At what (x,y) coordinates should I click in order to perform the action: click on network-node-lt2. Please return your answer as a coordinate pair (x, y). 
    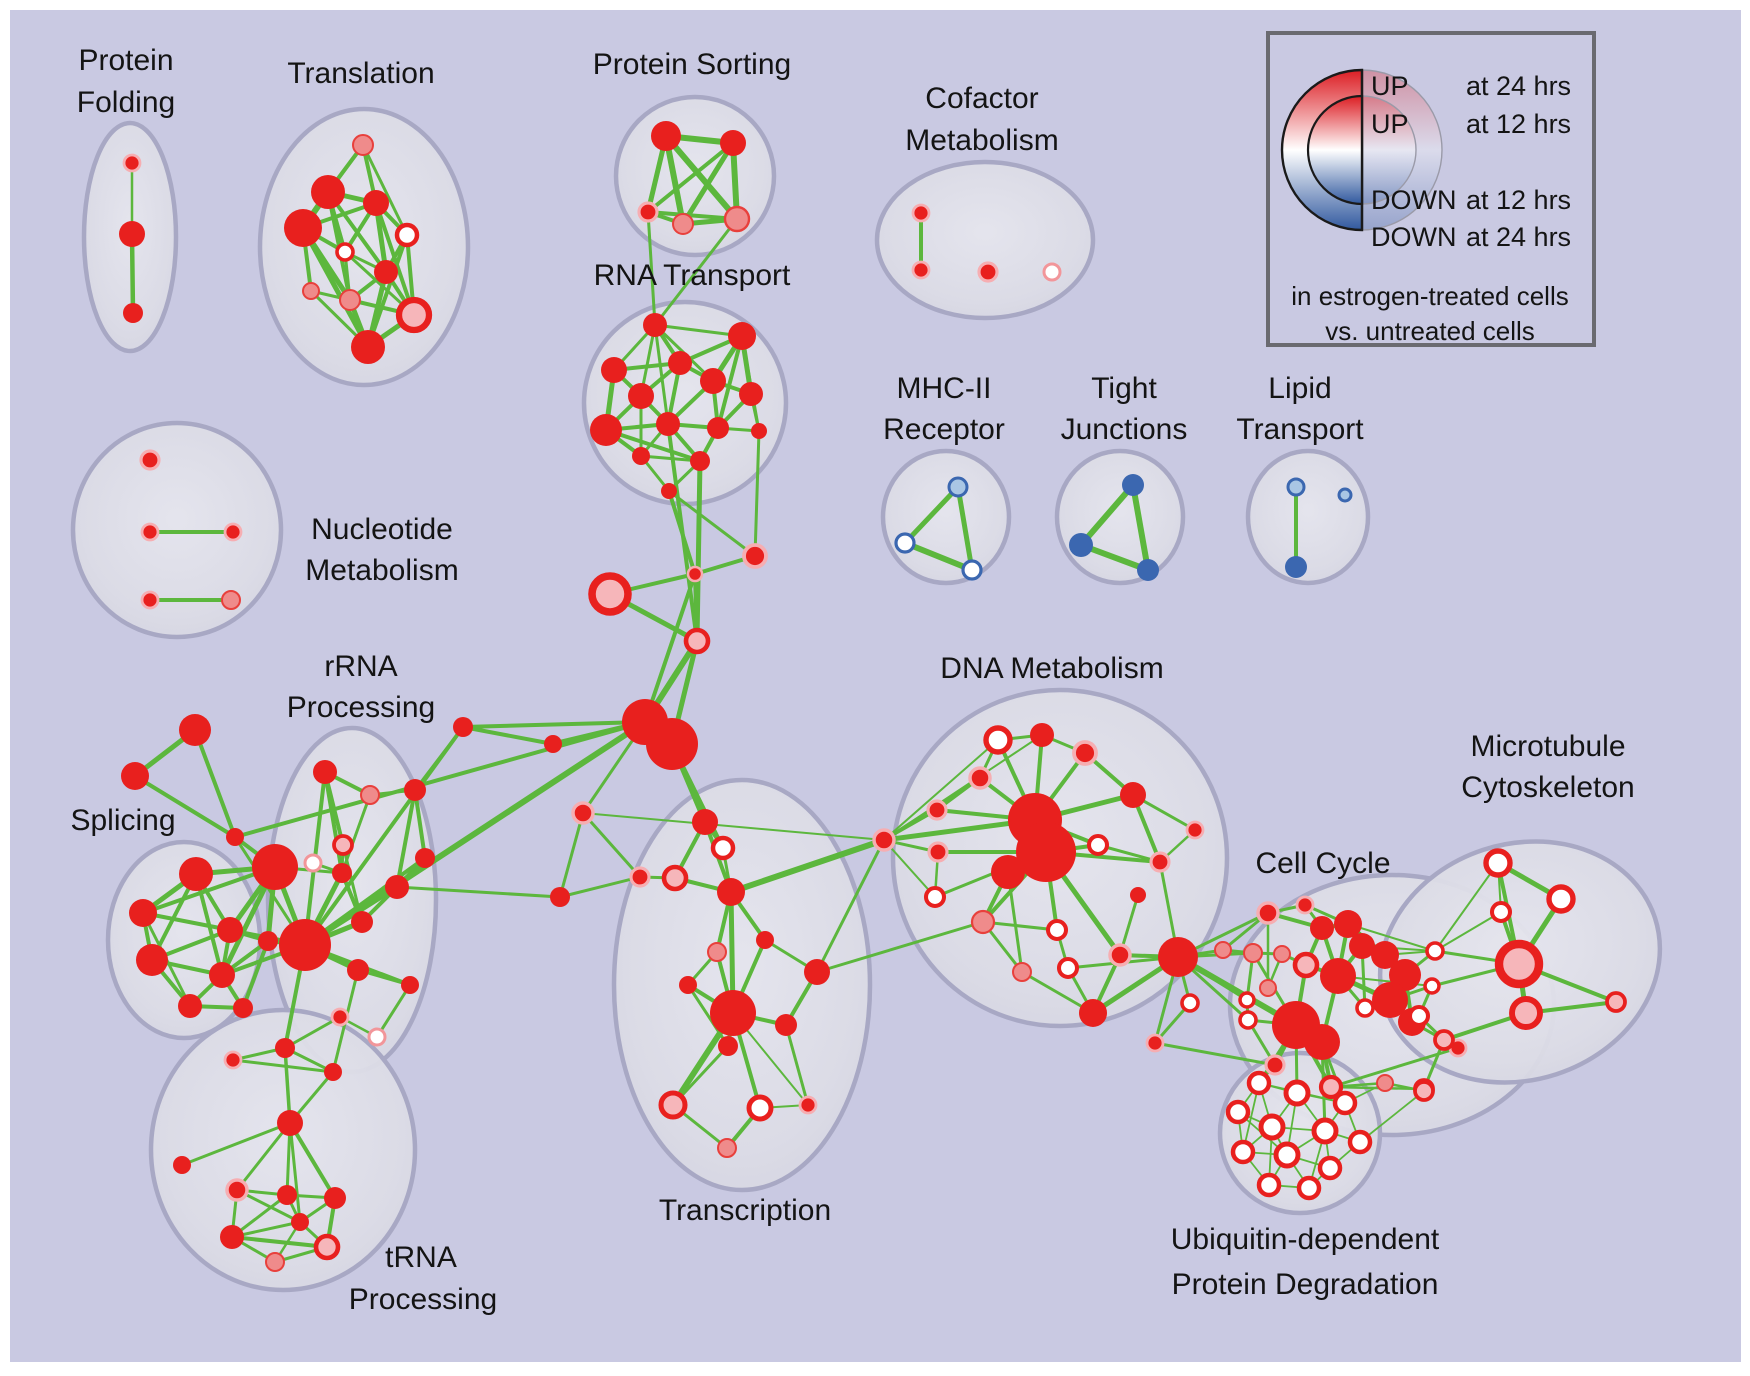
    Looking at the image, I should click on (1345, 495).